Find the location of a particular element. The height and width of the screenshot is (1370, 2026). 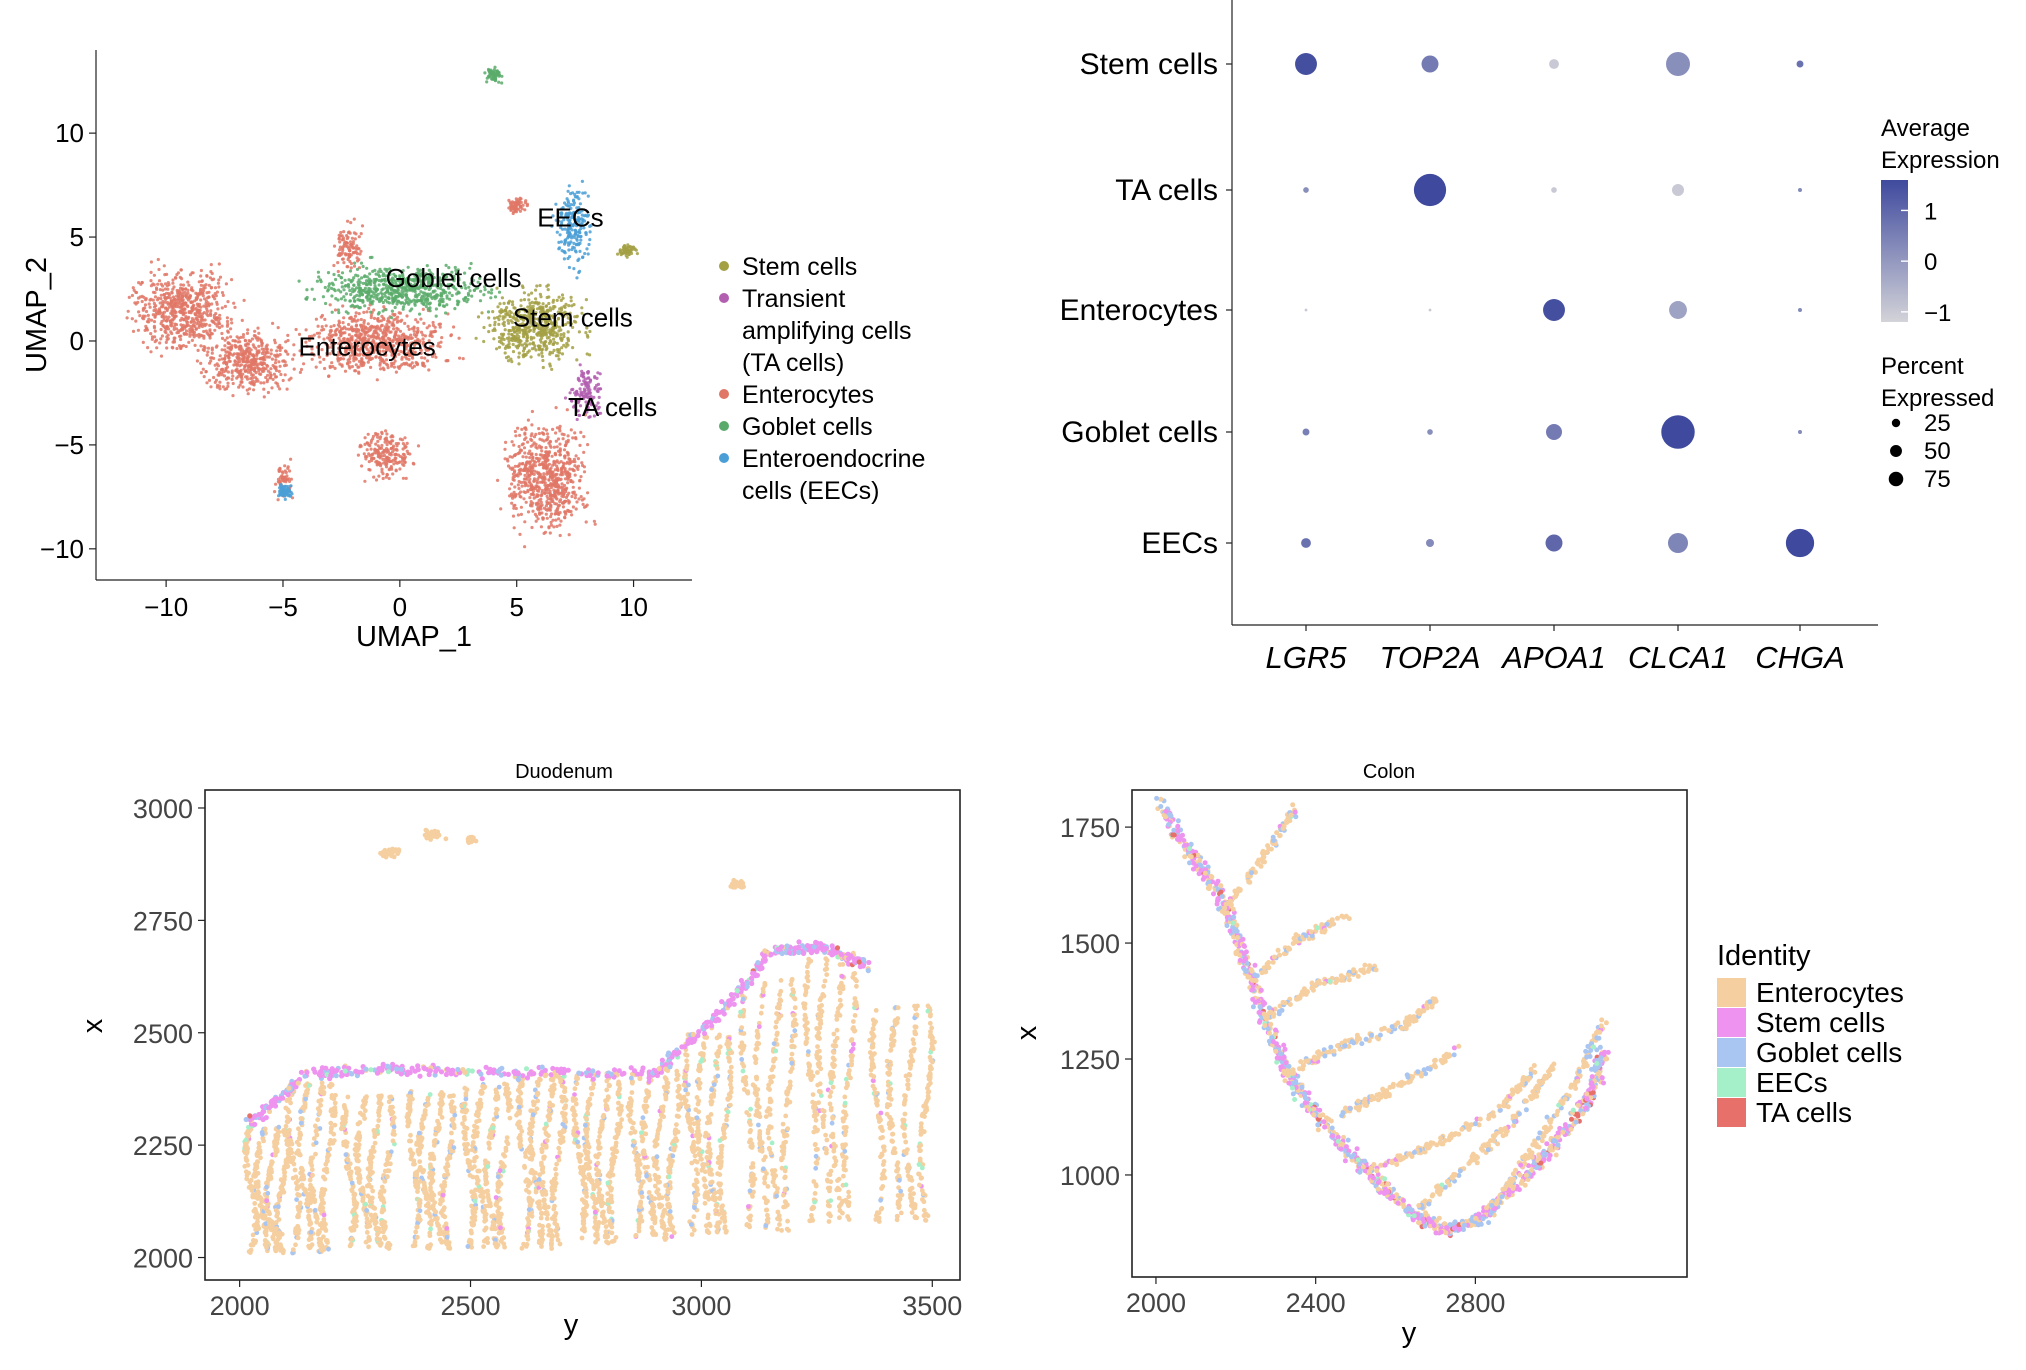

dotplot-gene-label: APOA1 is located at coordinates (1552, 657).